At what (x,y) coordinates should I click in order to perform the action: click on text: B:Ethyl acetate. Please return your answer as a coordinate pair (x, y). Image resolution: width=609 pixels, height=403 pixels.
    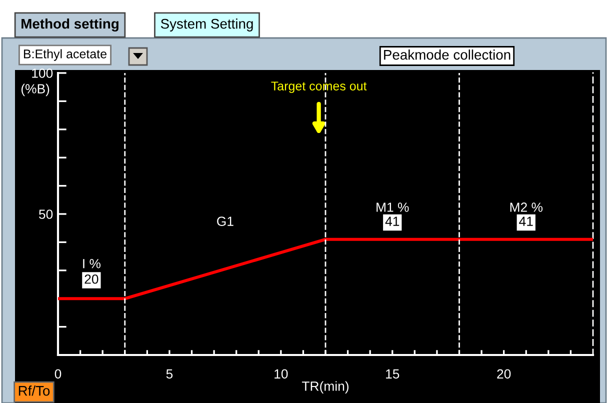
    Looking at the image, I should click on (65, 55).